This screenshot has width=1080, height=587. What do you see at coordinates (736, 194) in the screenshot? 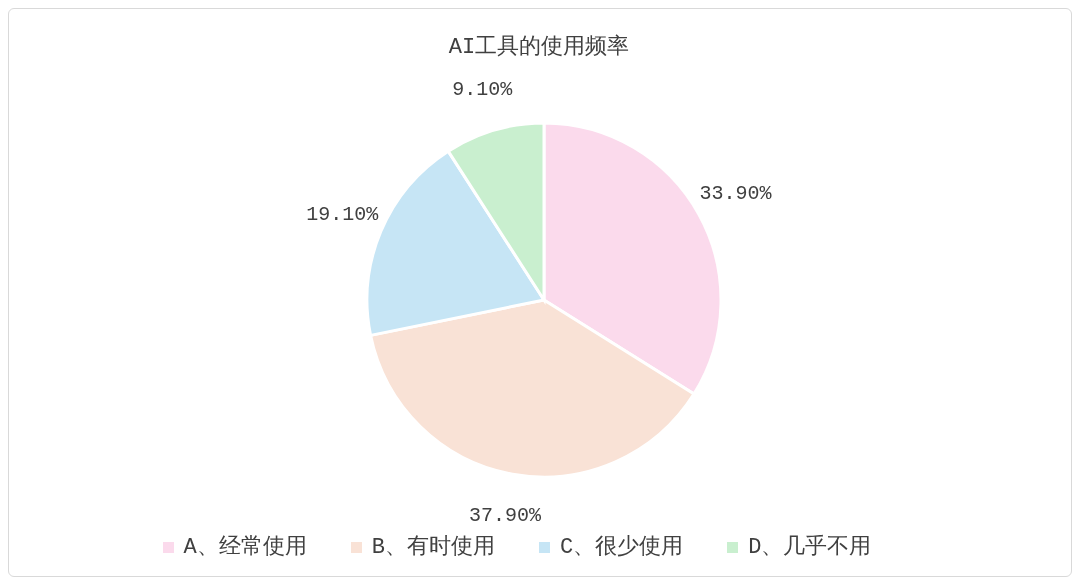
I see `data-label: 33.90%` at bounding box center [736, 194].